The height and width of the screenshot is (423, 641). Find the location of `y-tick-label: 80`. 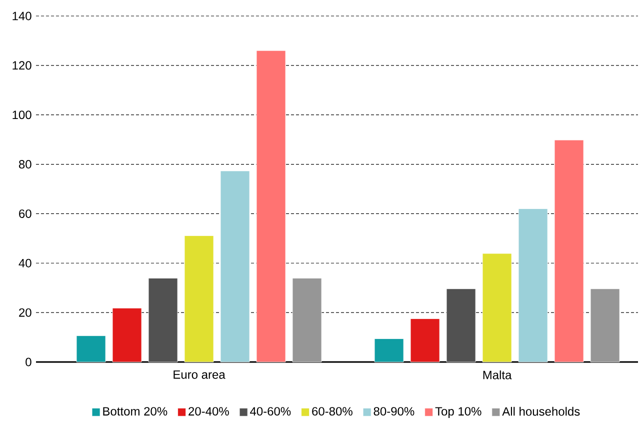

y-tick-label: 80 is located at coordinates (25, 164).